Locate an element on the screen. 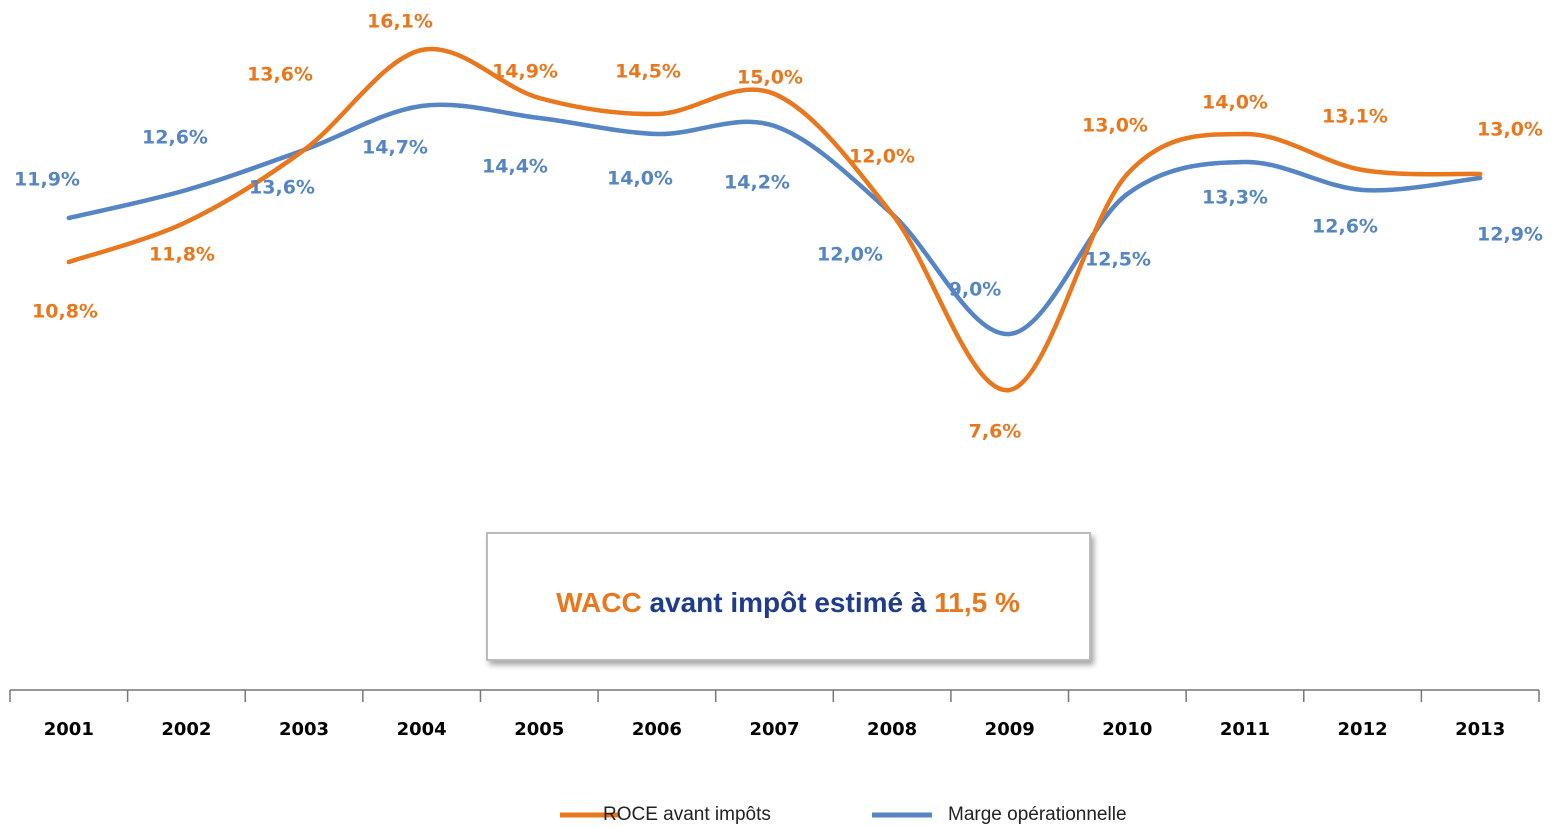 This screenshot has width=1554, height=827. x-tick-label: 2009 is located at coordinates (1010, 729).